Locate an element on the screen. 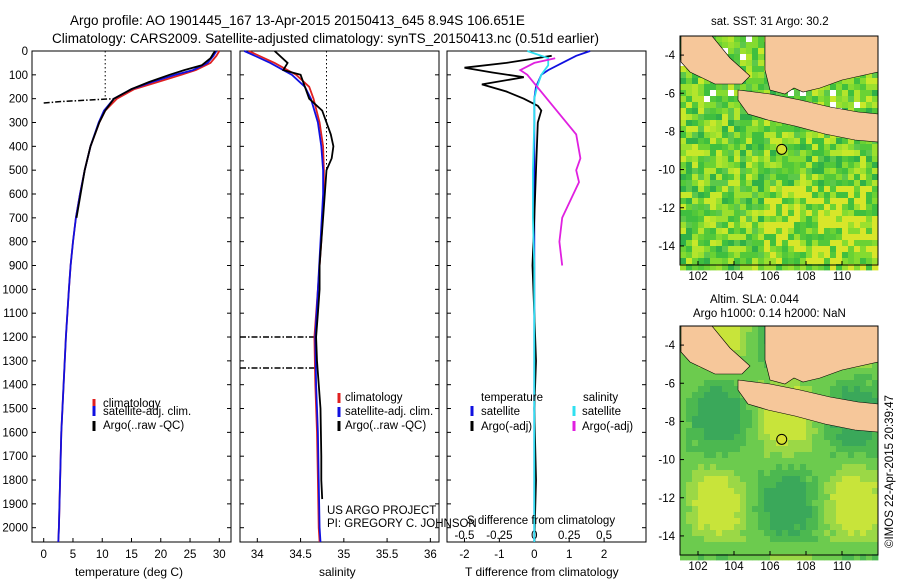 This screenshot has width=900, height=580. lat-tick-label: -4 is located at coordinates (670, 346).